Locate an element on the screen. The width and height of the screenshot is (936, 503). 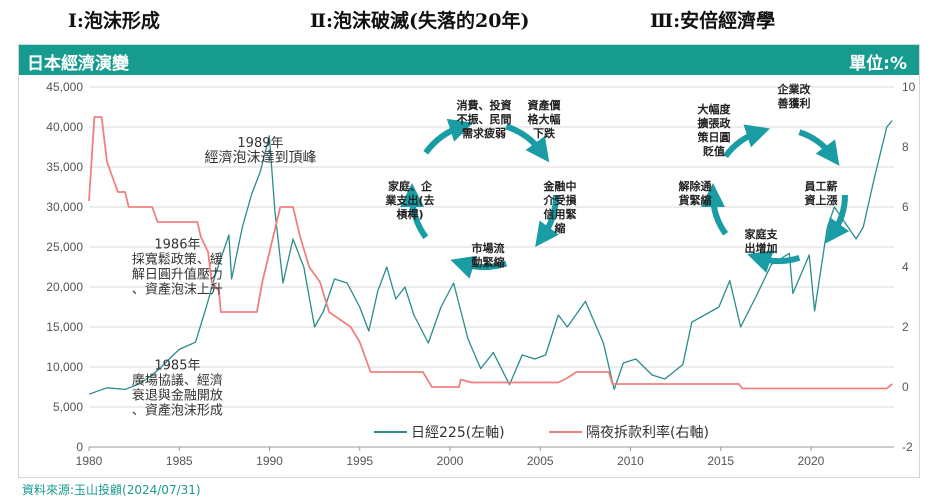
cycle-2-label: 擴張政 is located at coordinates (715, 123).